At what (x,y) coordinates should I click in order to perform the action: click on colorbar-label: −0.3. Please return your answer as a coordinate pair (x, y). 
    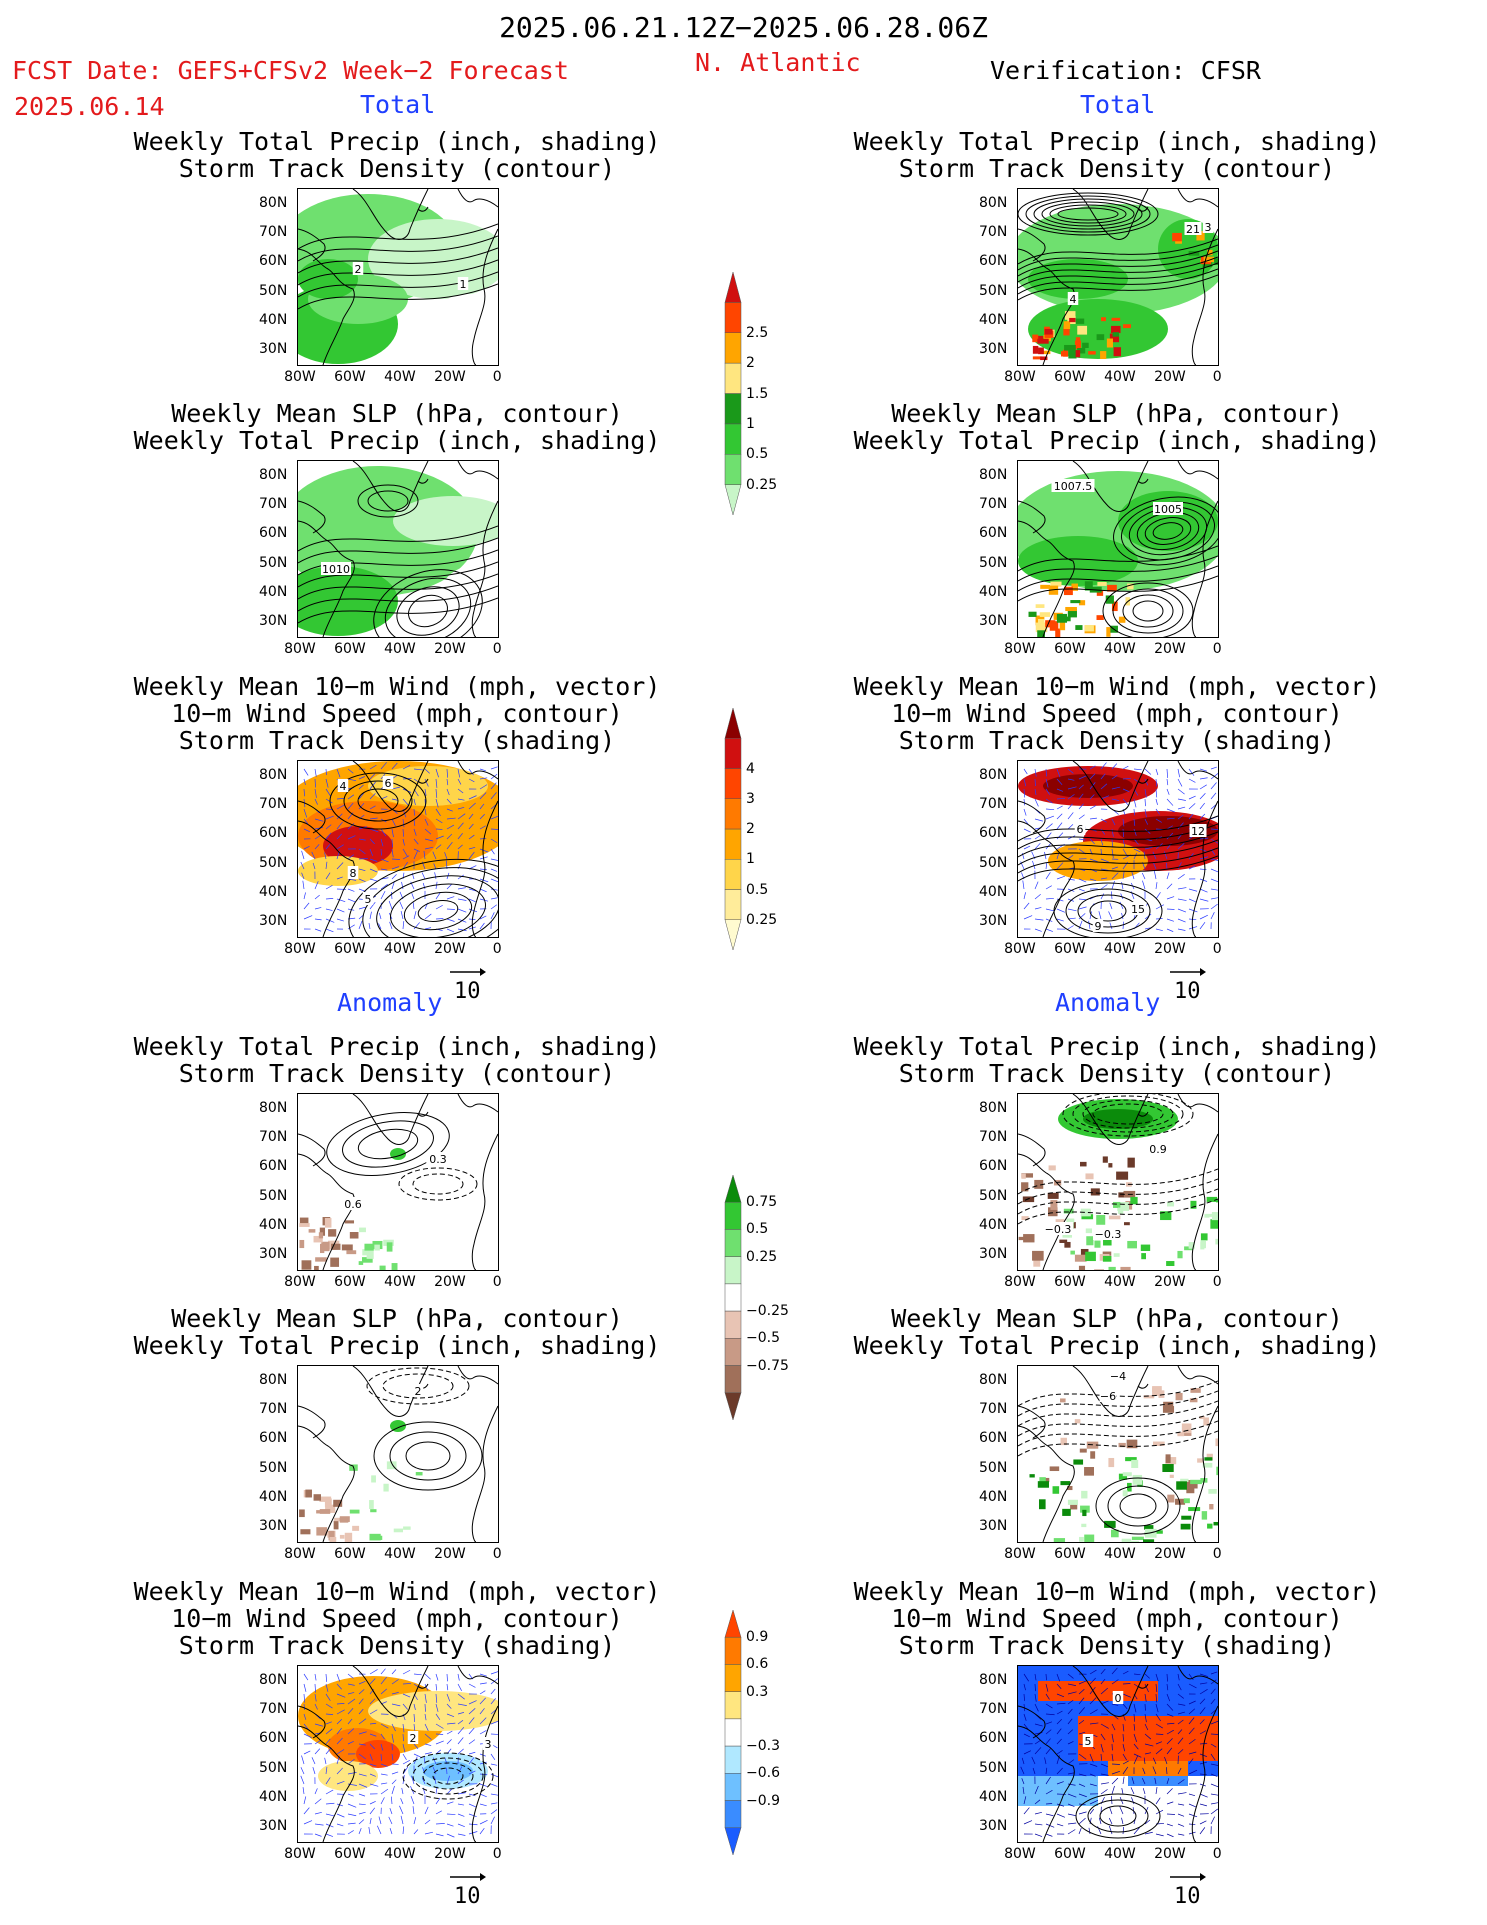
    Looking at the image, I should click on (763, 1746).